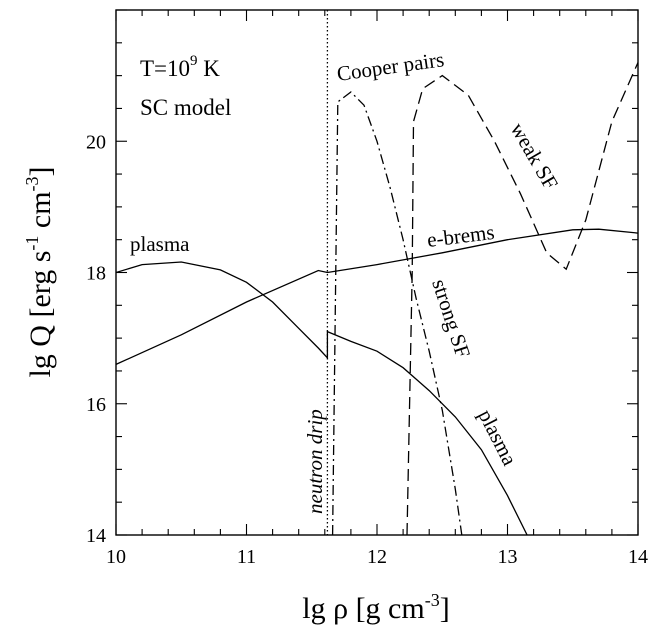  What do you see at coordinates (397, 313) in the screenshot?
I see `series-strong-SF` at bounding box center [397, 313].